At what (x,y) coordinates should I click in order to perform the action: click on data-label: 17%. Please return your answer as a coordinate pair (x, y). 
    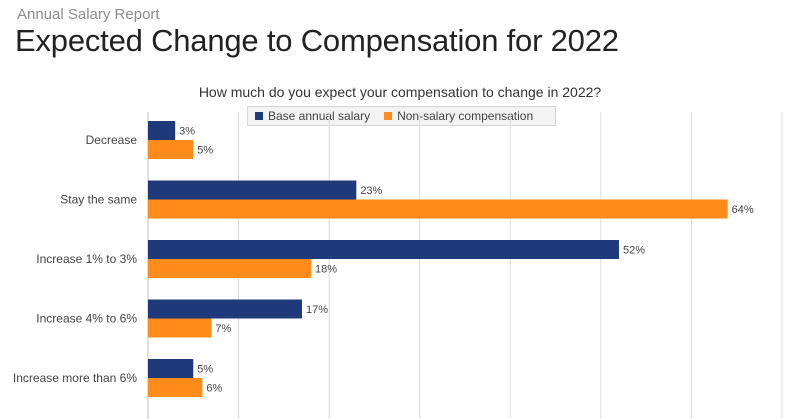
    Looking at the image, I should click on (317, 310).